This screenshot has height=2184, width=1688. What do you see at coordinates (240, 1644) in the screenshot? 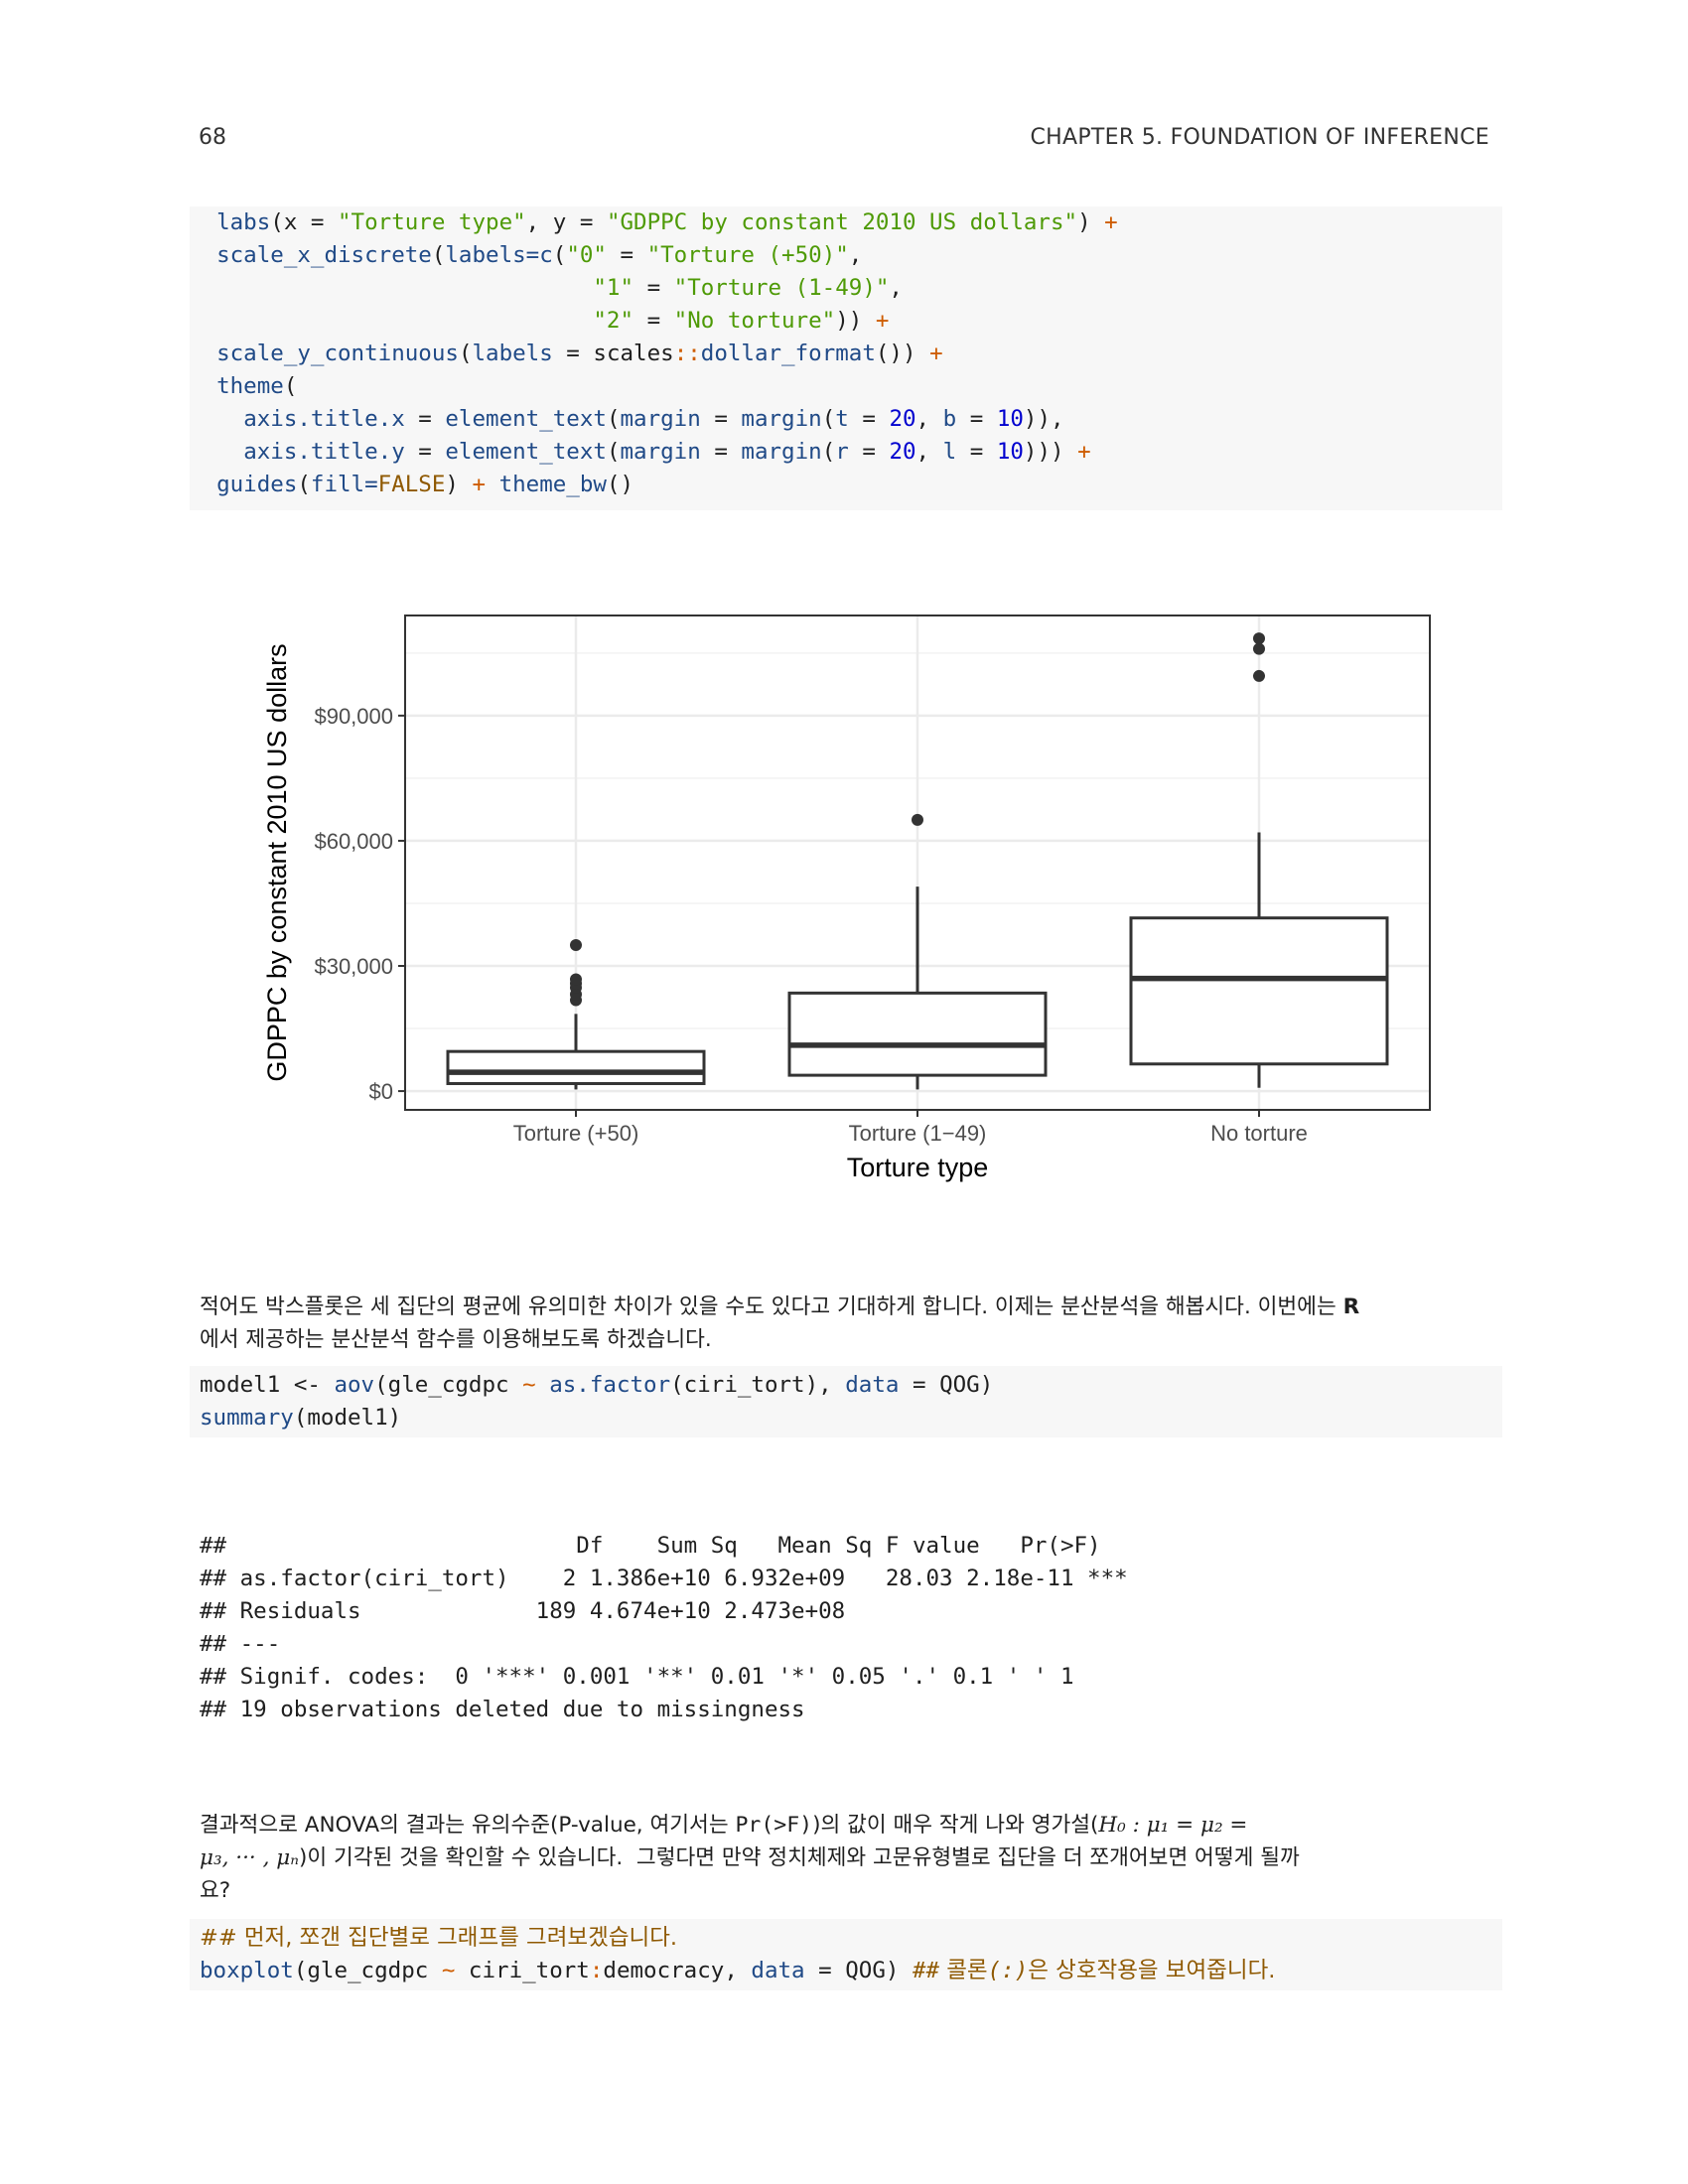
I see `output-line: ## ---` at bounding box center [240, 1644].